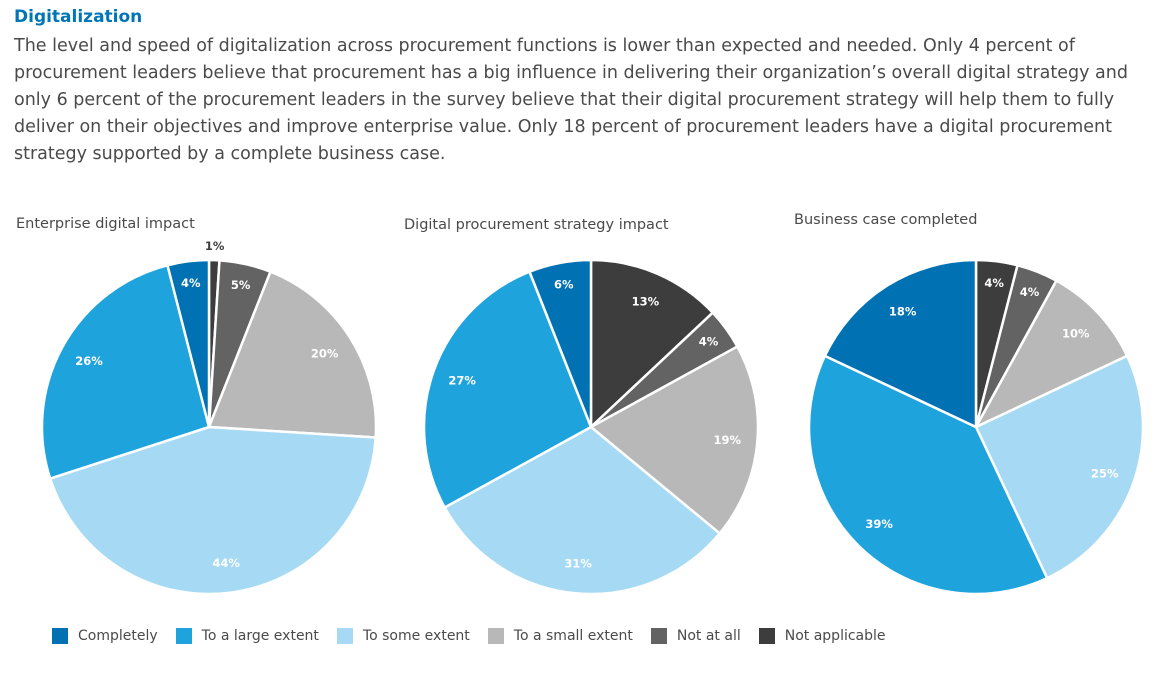 Image resolution: width=1170 pixels, height=679 pixels. I want to click on pie-label-completely: 4%, so click(191, 283).